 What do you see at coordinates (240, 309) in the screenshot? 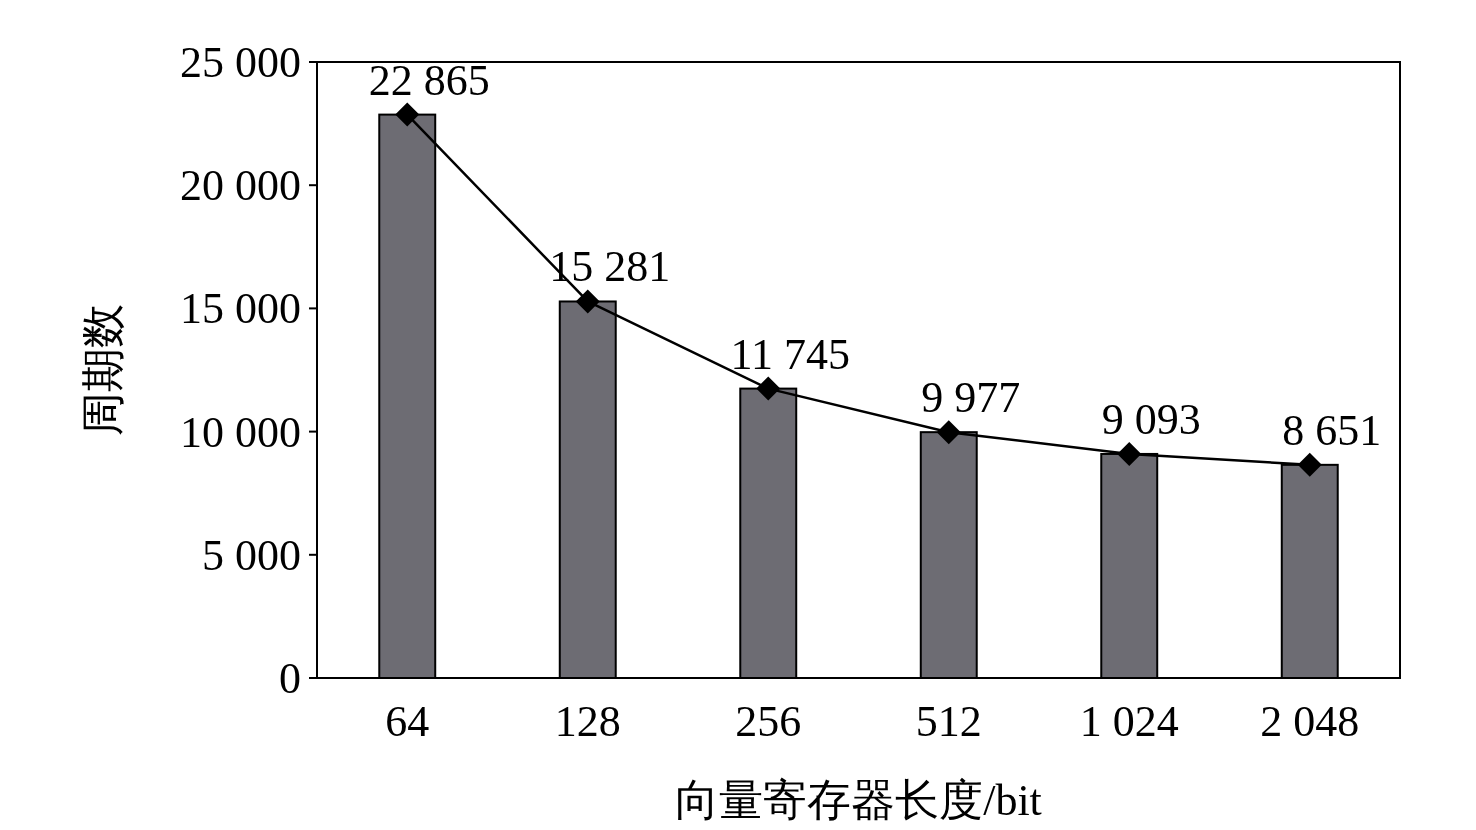
I see `y-tick-label: 15 000` at bounding box center [240, 309].